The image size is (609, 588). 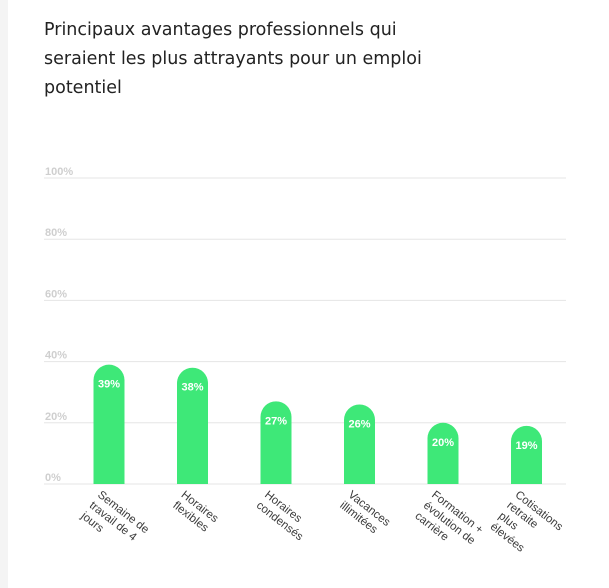 What do you see at coordinates (56, 233) in the screenshot?
I see `y-tick-label: 80%` at bounding box center [56, 233].